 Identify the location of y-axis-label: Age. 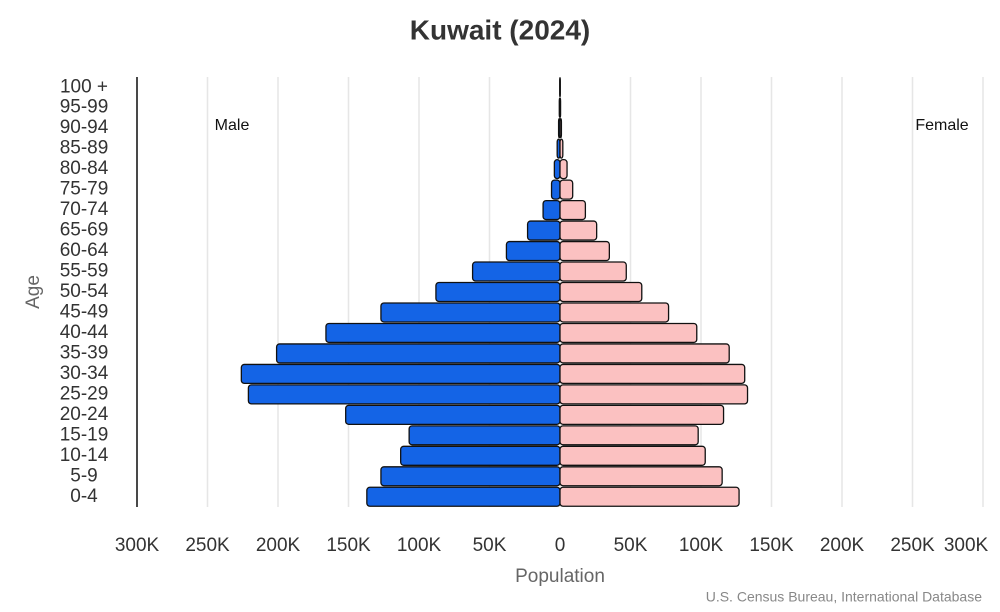
(33, 292).